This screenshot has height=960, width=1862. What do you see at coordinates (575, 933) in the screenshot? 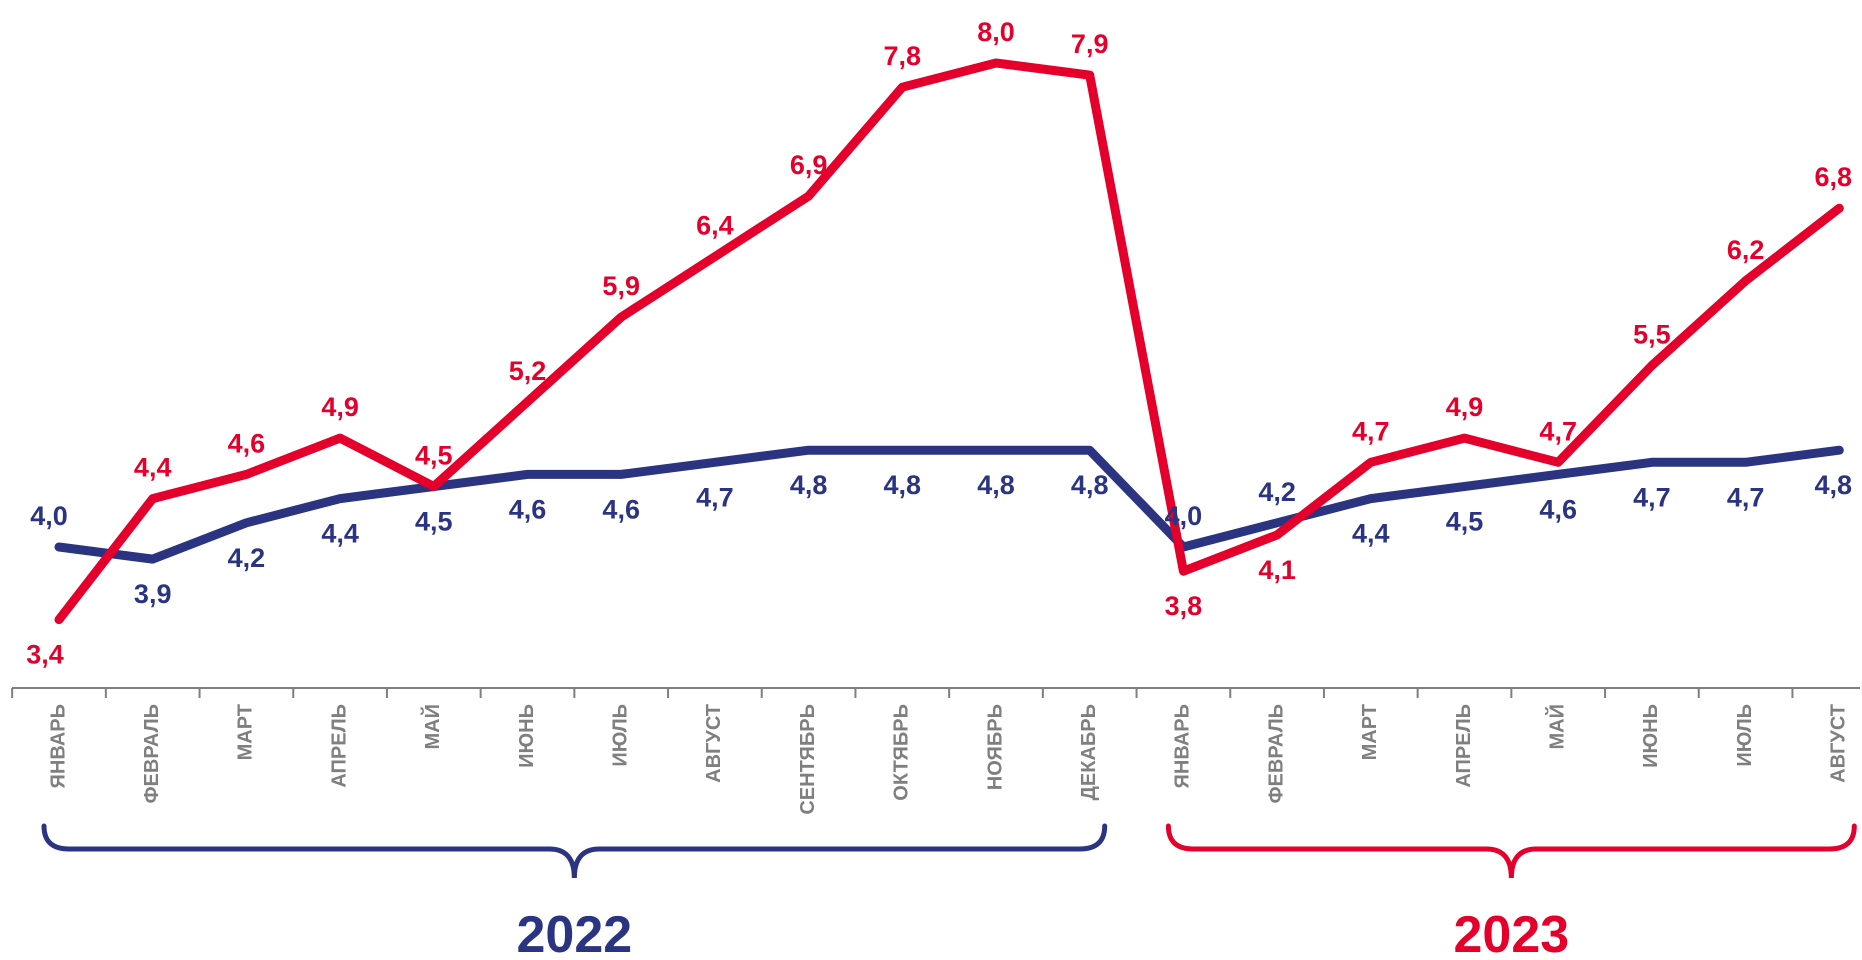
I see `year-label: 2022` at bounding box center [575, 933].